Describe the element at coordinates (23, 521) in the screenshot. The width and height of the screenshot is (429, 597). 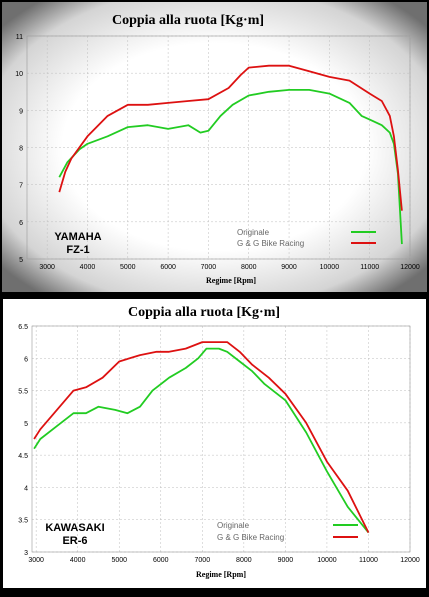
I see `y-tick-label: 3.5` at that location.